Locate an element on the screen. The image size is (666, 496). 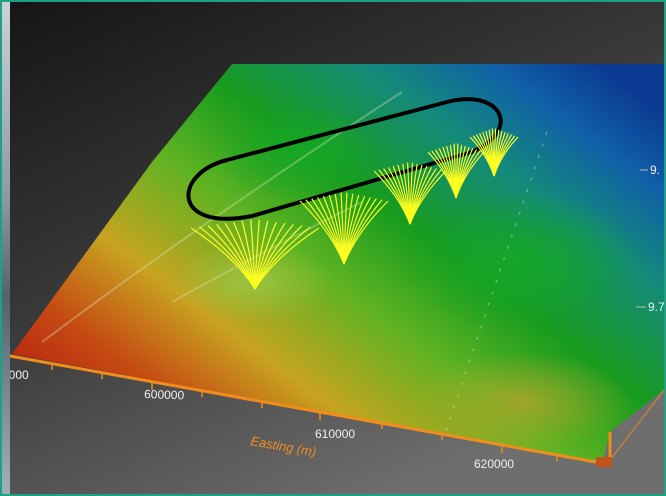
corner-handle-icon is located at coordinates (604, 462).